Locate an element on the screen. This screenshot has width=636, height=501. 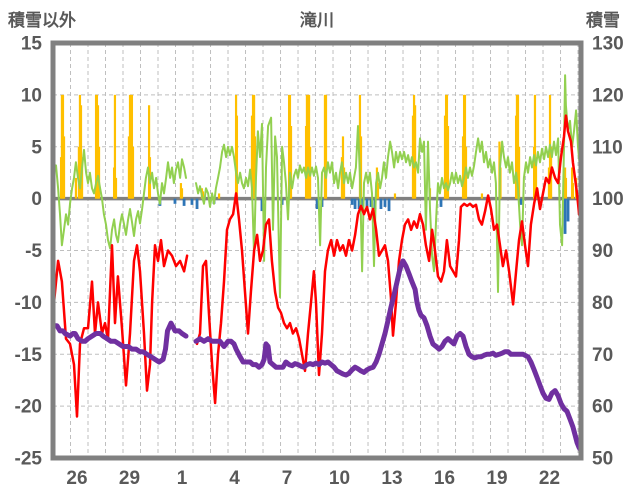
right-axis-tick-label: 130 is located at coordinates (608, 44).